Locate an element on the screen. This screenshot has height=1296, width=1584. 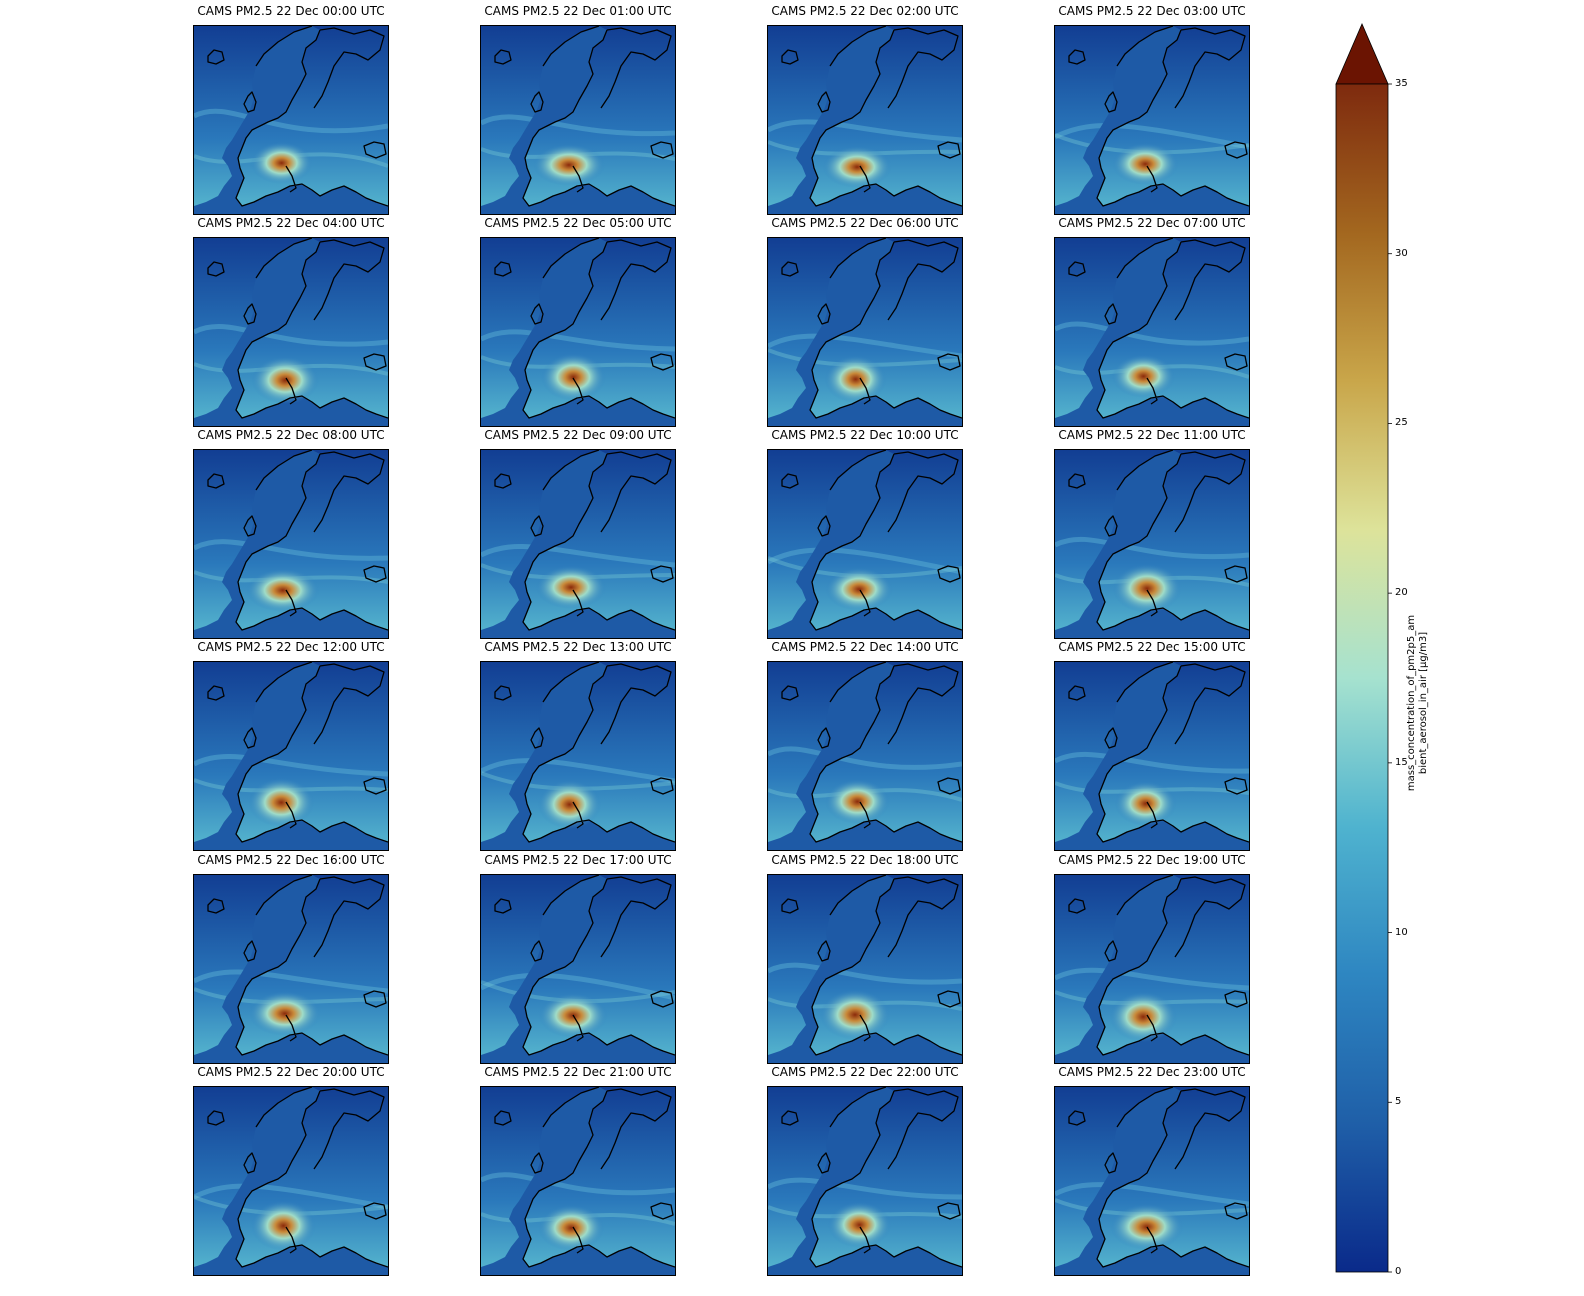
map-panel: CAMS PM2.5 22 Dec 11:00 UTC is located at coordinates (1152, 532).